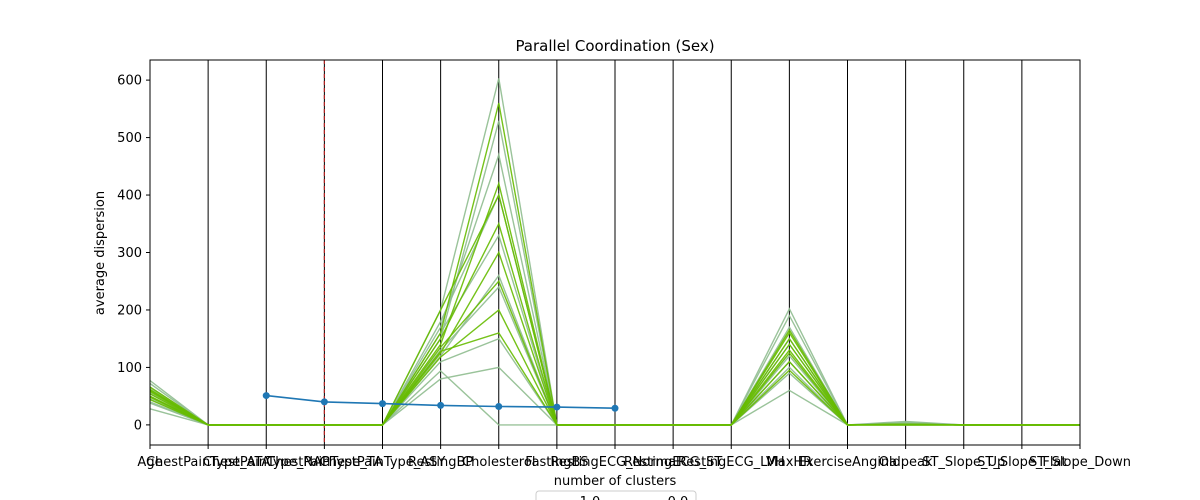  What do you see at coordinates (847, 462) in the screenshot?
I see `x-tick-label-12: ExerciseAngina` at bounding box center [847, 462].